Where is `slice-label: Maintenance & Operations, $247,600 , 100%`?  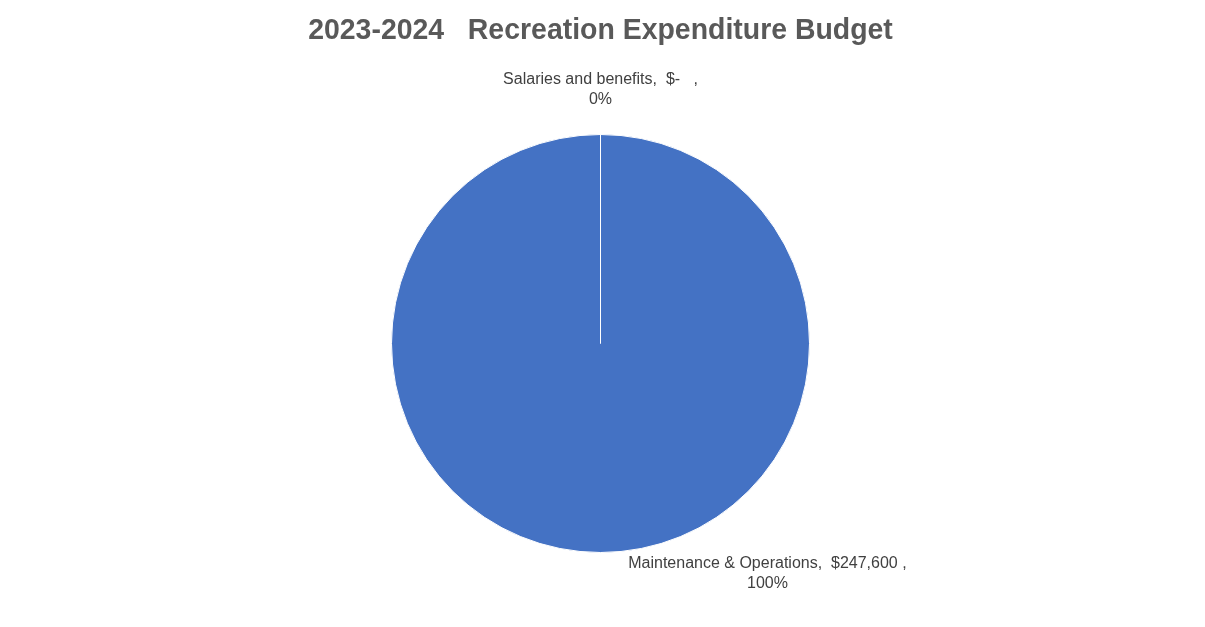 slice-label: Maintenance & Operations, $247,600 , 100% is located at coordinates (767, 572).